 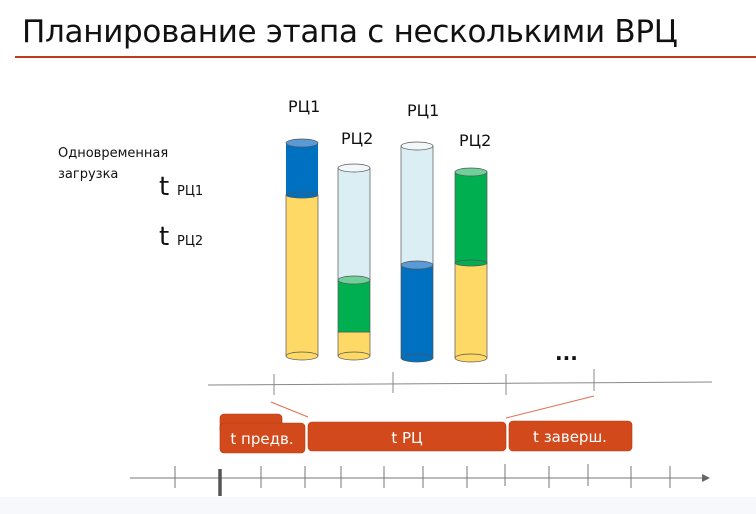 I want to click on legend-t-rc2: t РЦ2, so click(x=181, y=237).